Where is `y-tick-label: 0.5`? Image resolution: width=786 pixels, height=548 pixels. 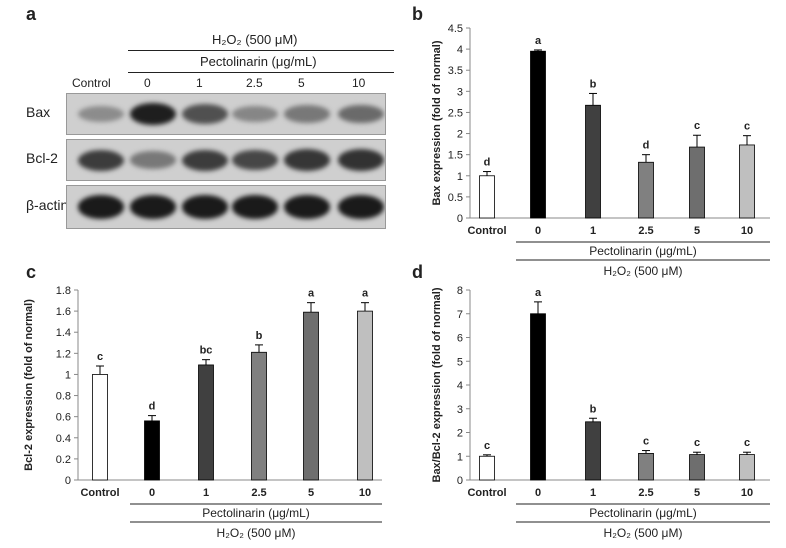 y-tick-label: 0.5 is located at coordinates (455, 198).